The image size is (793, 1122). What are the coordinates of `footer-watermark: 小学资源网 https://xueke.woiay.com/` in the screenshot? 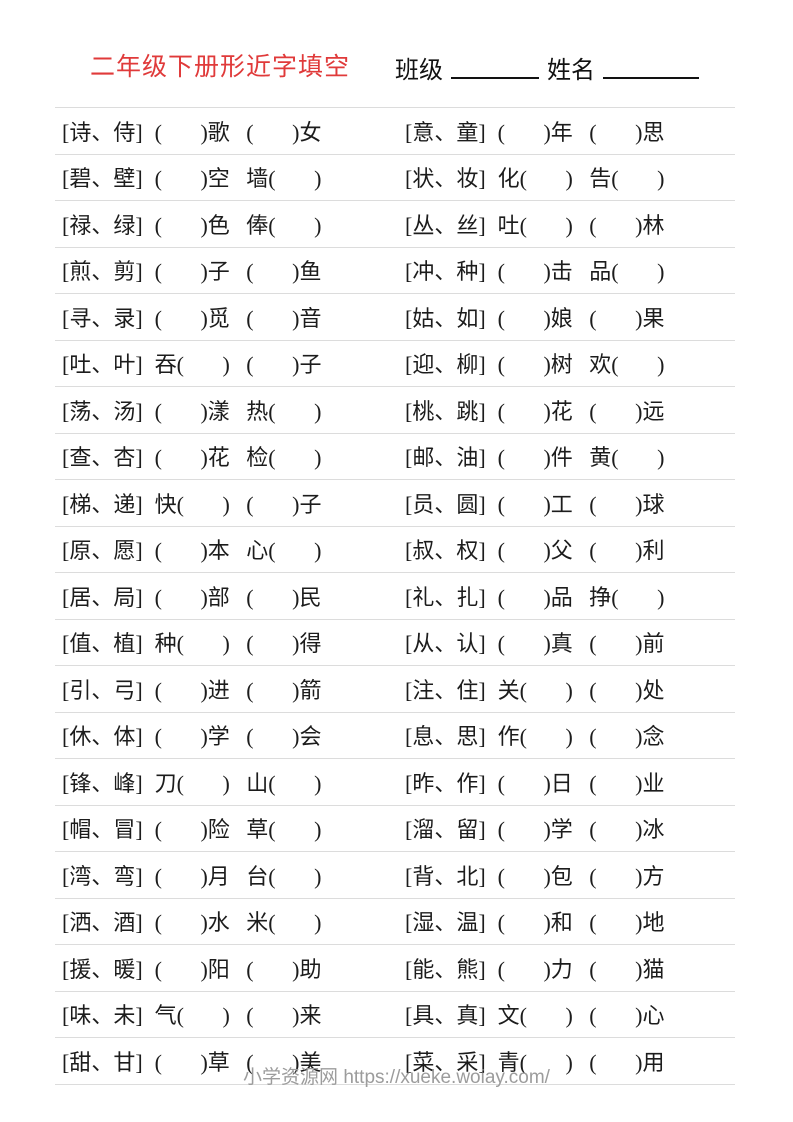 It's located at (396, 1077).